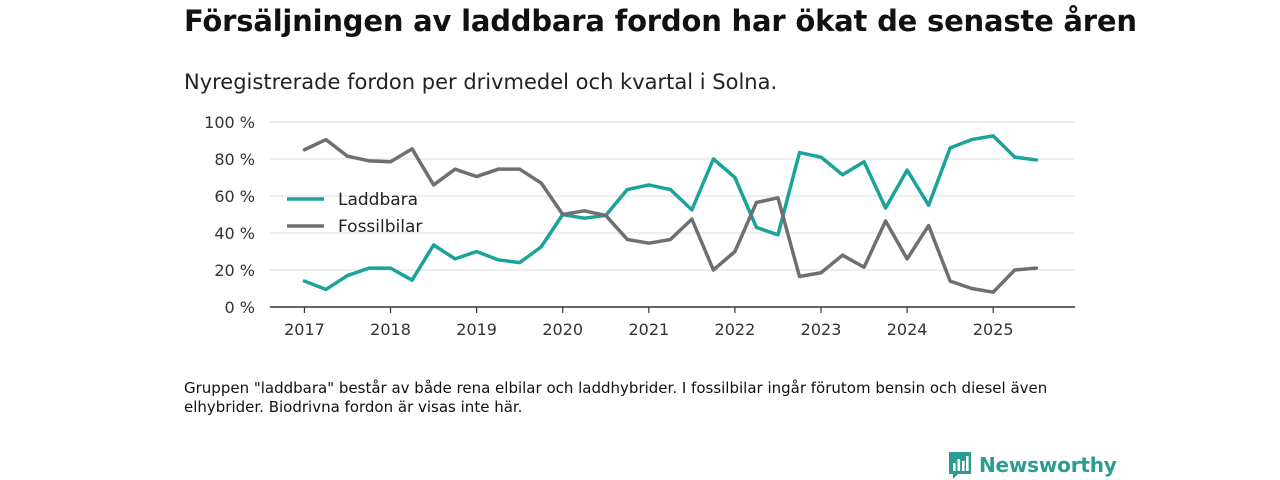  Describe the element at coordinates (735, 329) in the screenshot. I see `x-tick-label: 2022` at that location.